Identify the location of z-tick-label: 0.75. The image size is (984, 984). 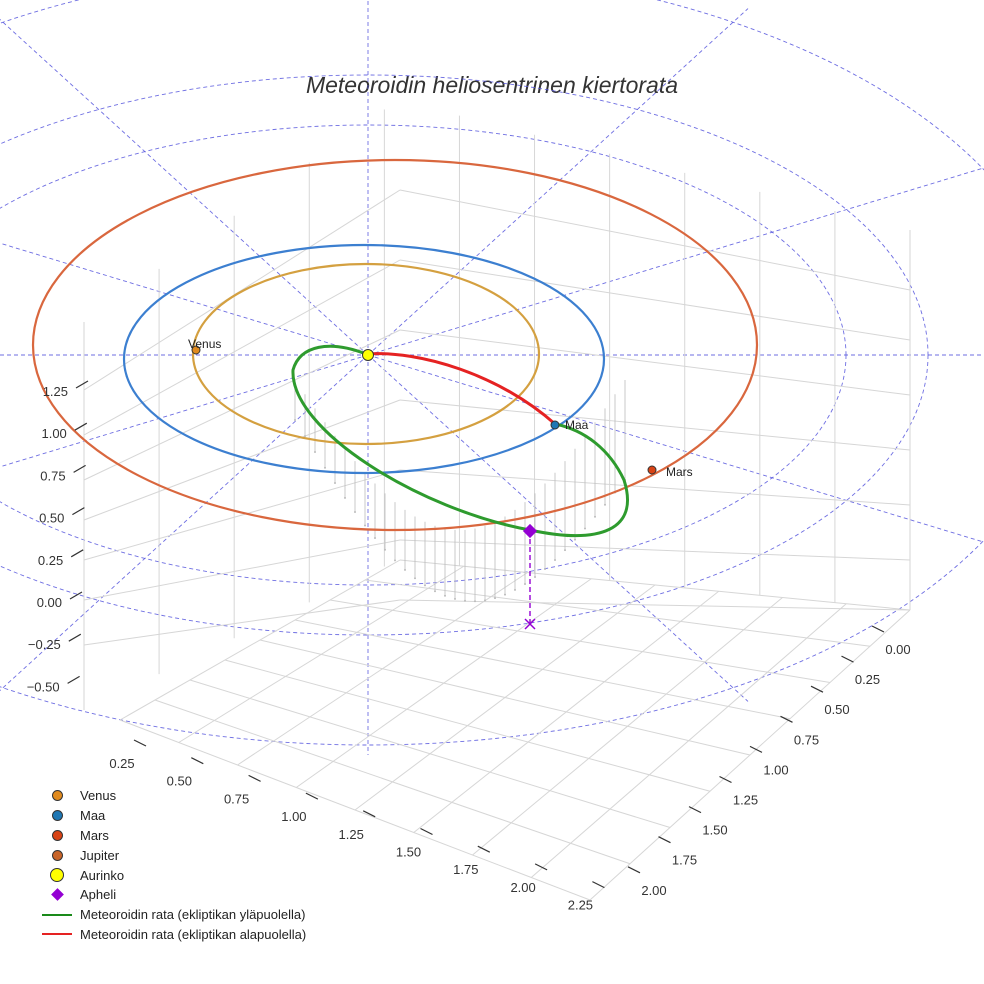
(52, 475).